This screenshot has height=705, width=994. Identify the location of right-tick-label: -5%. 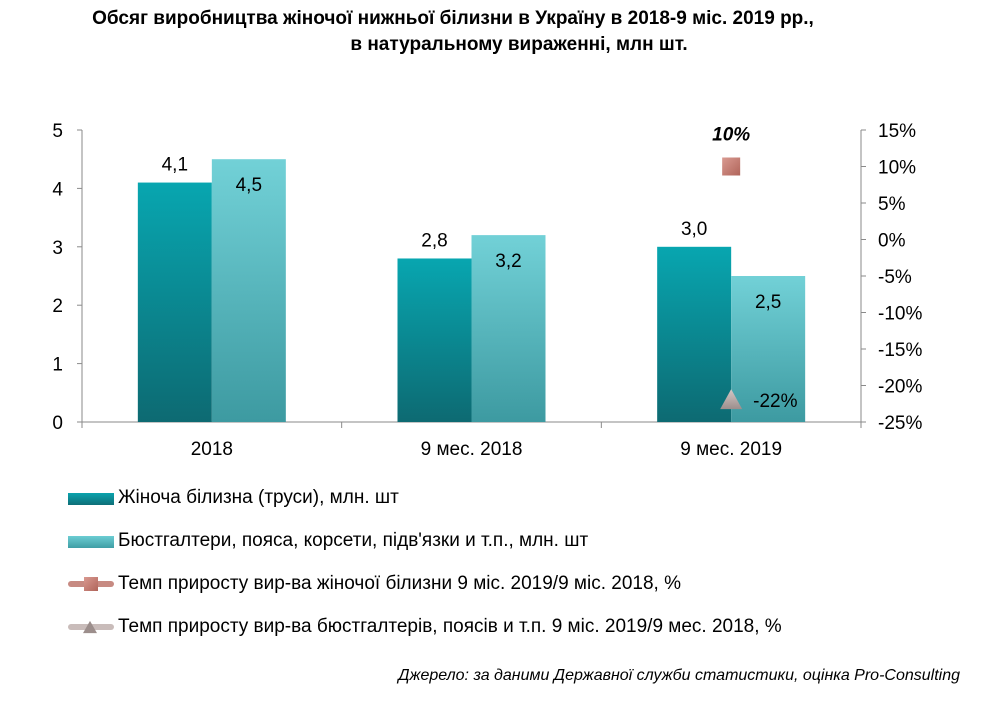
(895, 277).